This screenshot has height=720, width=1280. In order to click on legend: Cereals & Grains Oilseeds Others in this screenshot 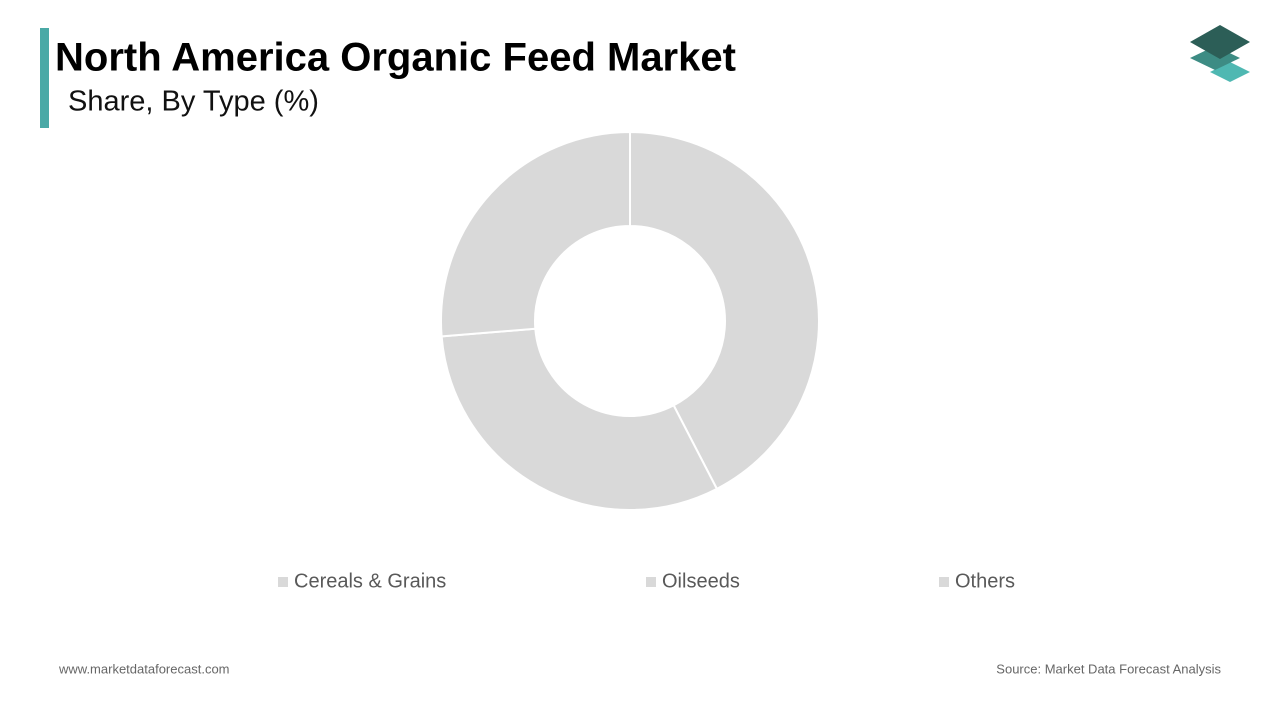, I will do `click(646, 581)`.